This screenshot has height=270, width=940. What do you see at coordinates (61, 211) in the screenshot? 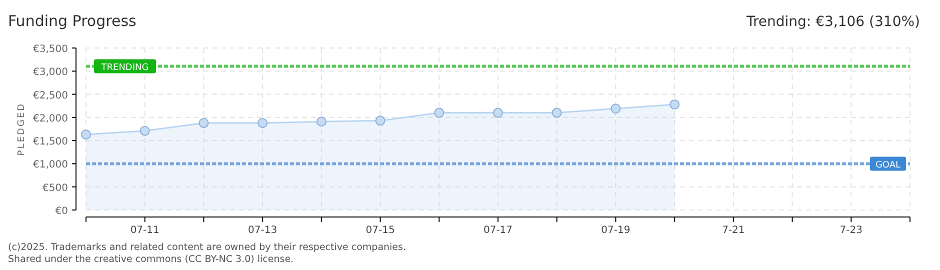
I see `y-tick-label: €0` at bounding box center [61, 211].